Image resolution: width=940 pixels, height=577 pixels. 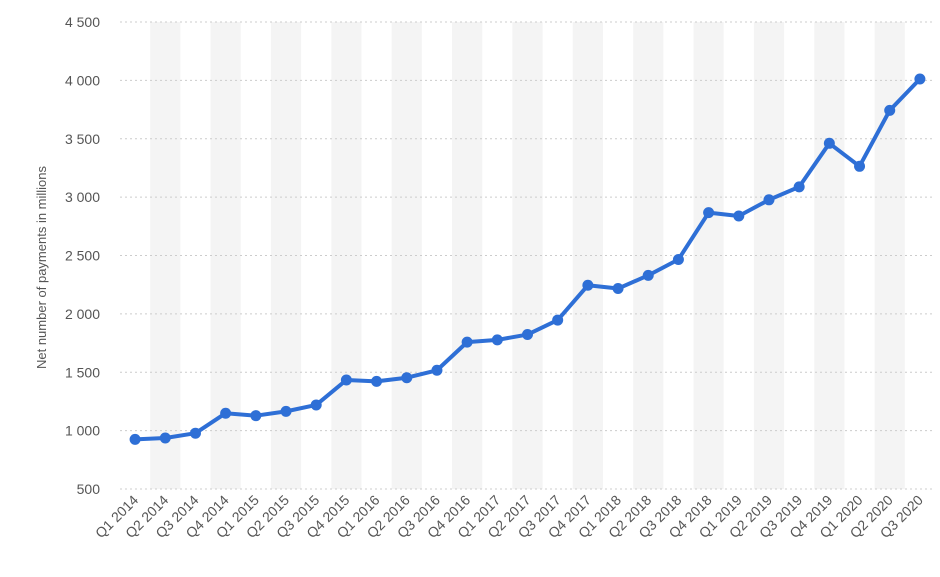 What do you see at coordinates (82, 197) in the screenshot?
I see `y-tick-label: 3 000` at bounding box center [82, 197].